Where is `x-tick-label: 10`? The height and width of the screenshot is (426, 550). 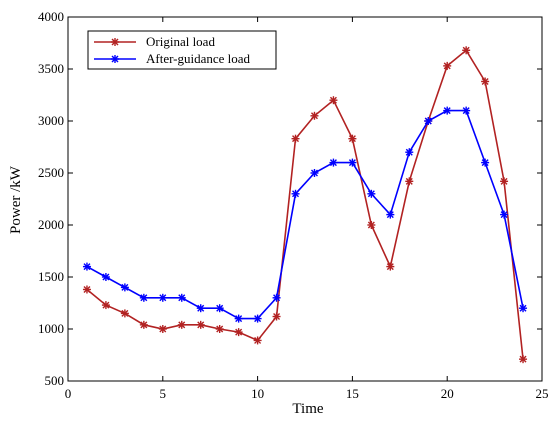
x-tick-label: 10 is located at coordinates (257, 393).